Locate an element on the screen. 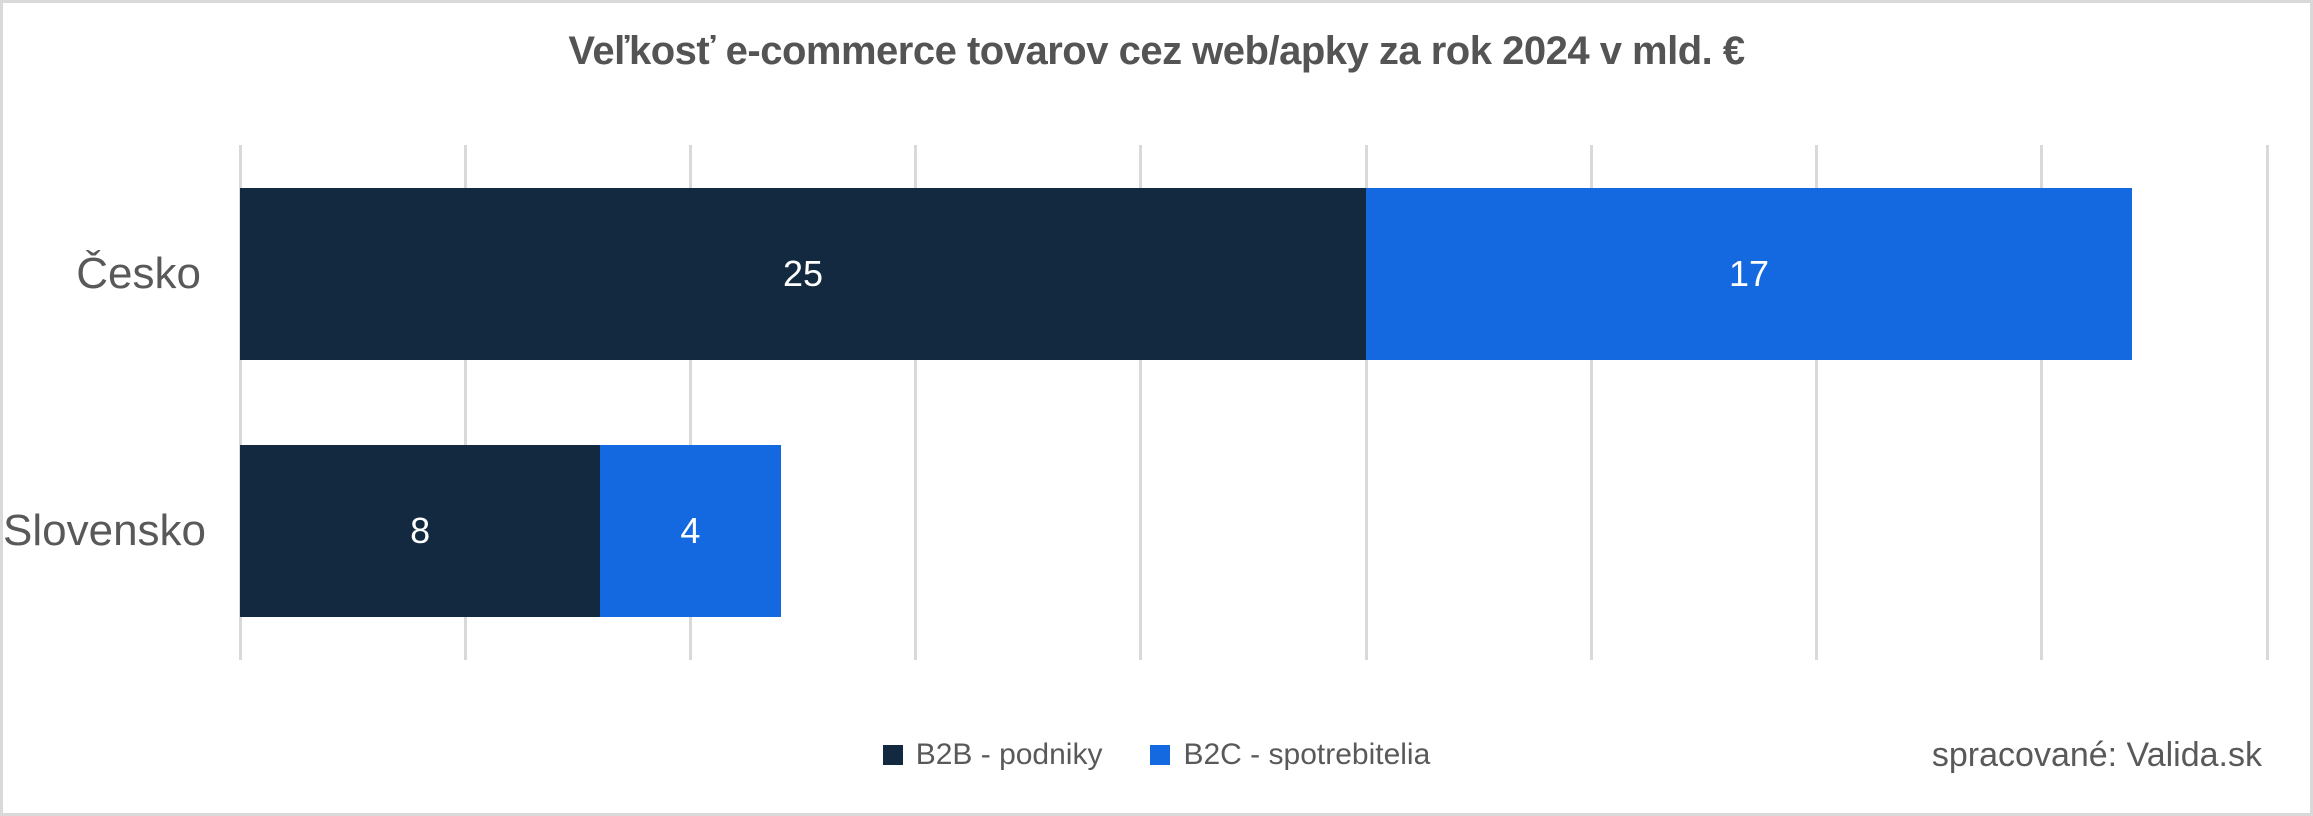  legend-label: B2C - spotrebitelia is located at coordinates (1307, 754).